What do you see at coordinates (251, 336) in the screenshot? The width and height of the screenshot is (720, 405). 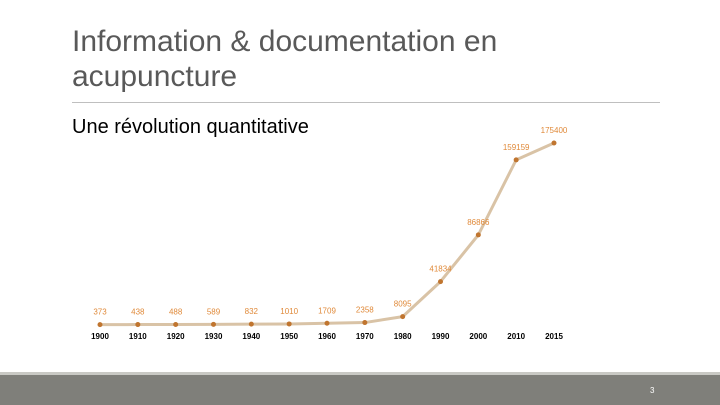 I see `x-tick-label: 1940` at bounding box center [251, 336].